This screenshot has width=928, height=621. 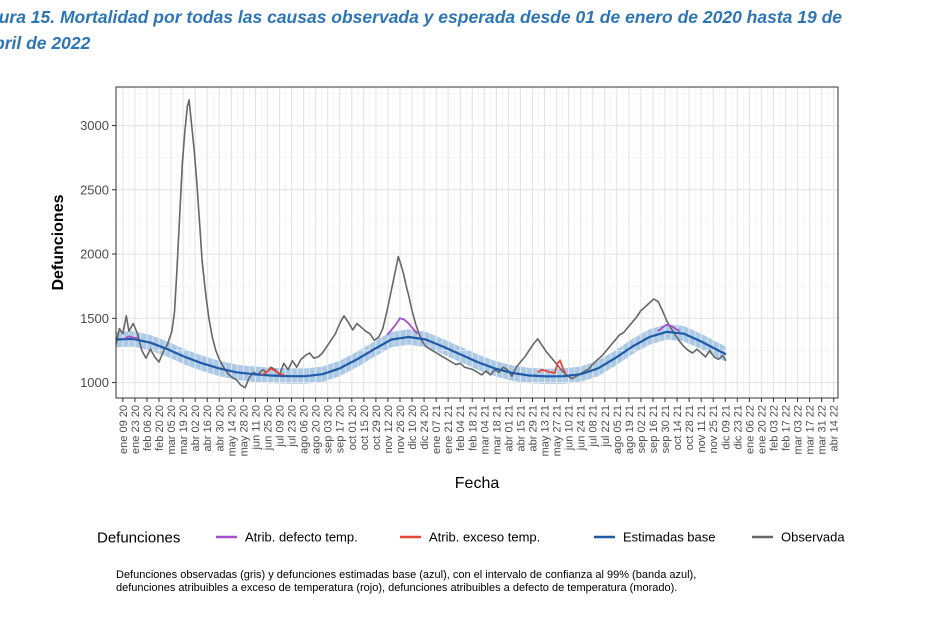 What do you see at coordinates (774, 428) in the screenshot?
I see `x-tick-label: feb 03 22` at bounding box center [774, 428].